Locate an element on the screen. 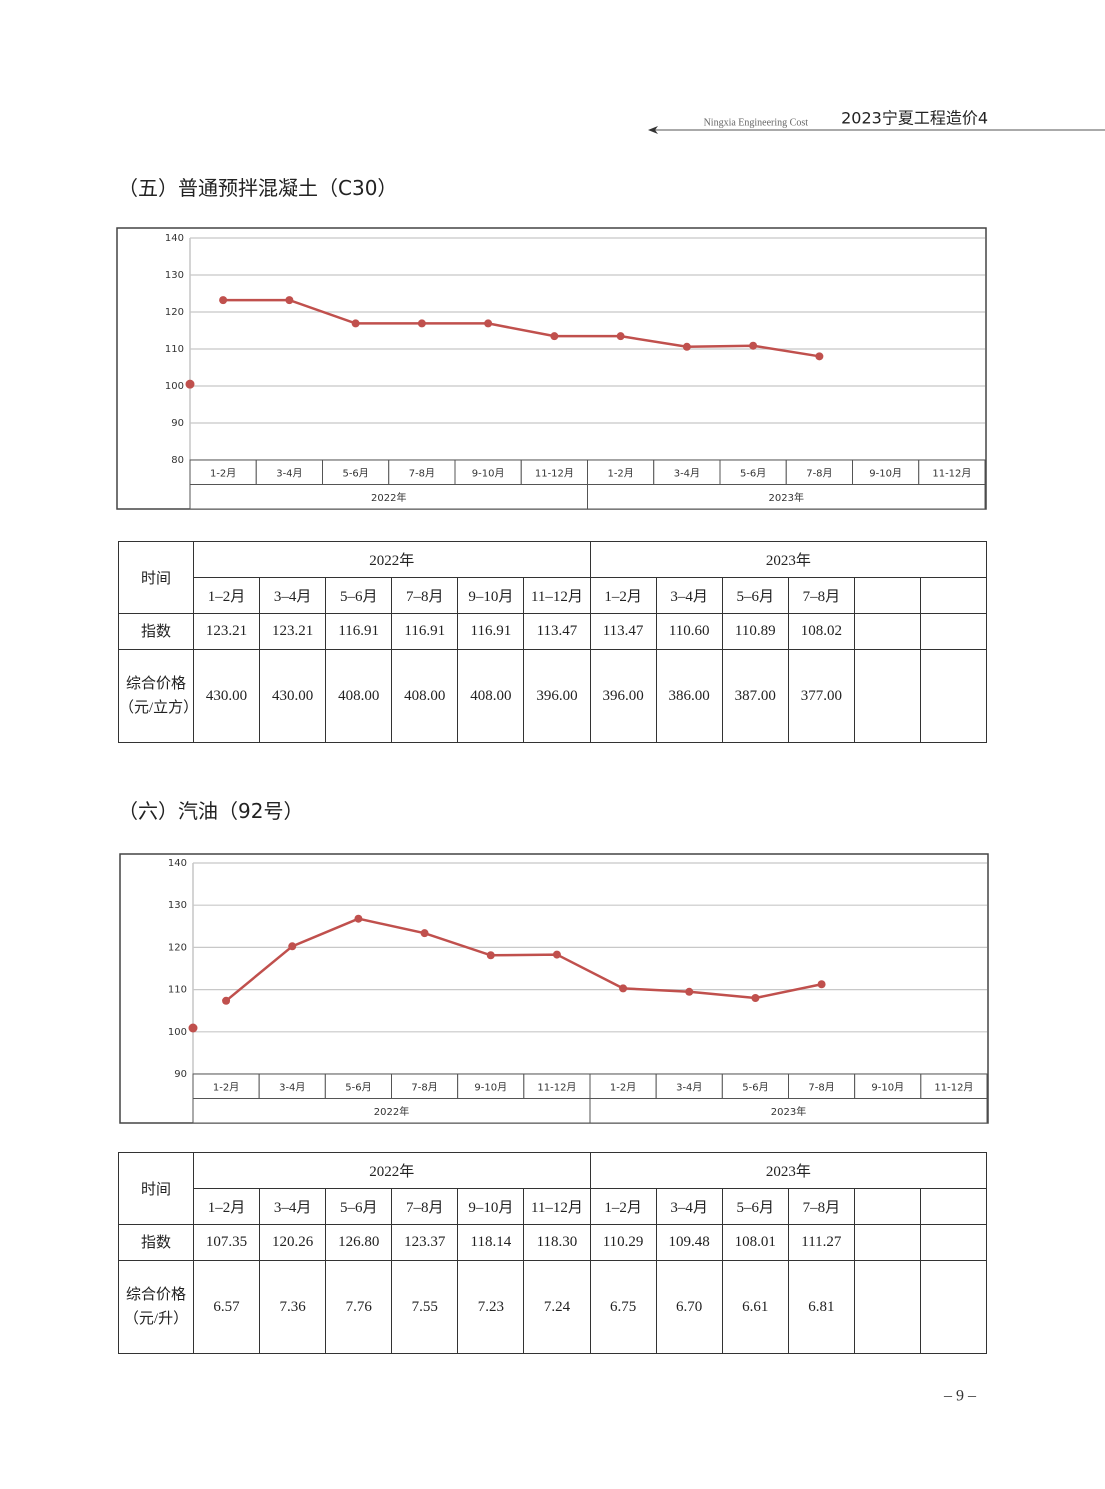 The height and width of the screenshot is (1489, 1105). value-cell: 7.36 is located at coordinates (293, 1307).